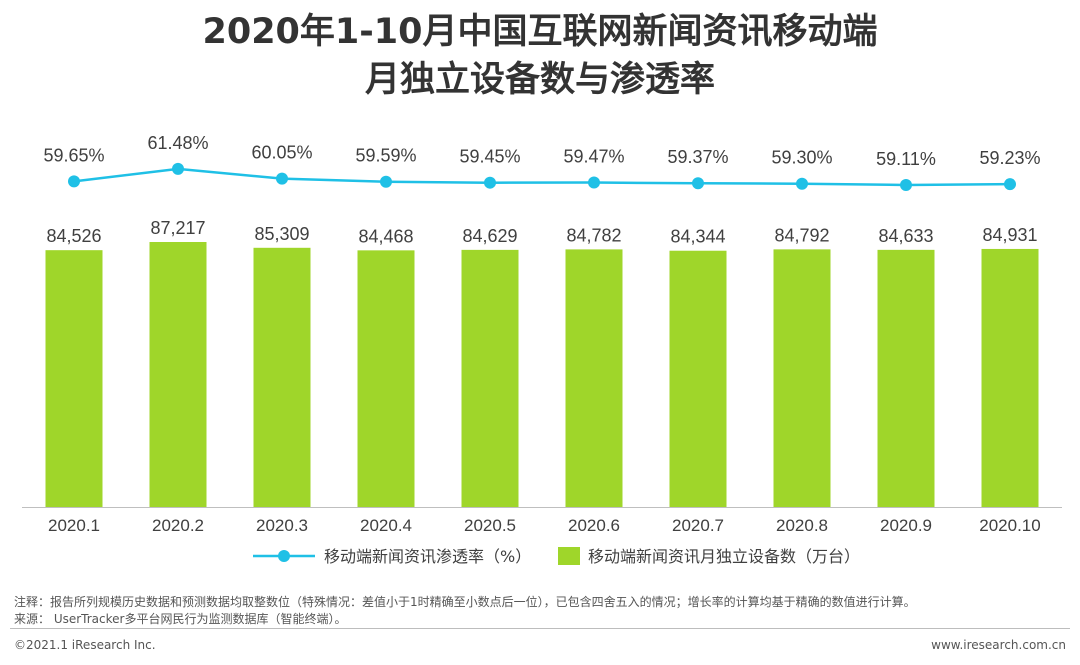 Image resolution: width=1080 pixels, height=665 pixels. What do you see at coordinates (386, 525) in the screenshot?
I see `x-tick-label: 2020.4` at bounding box center [386, 525].